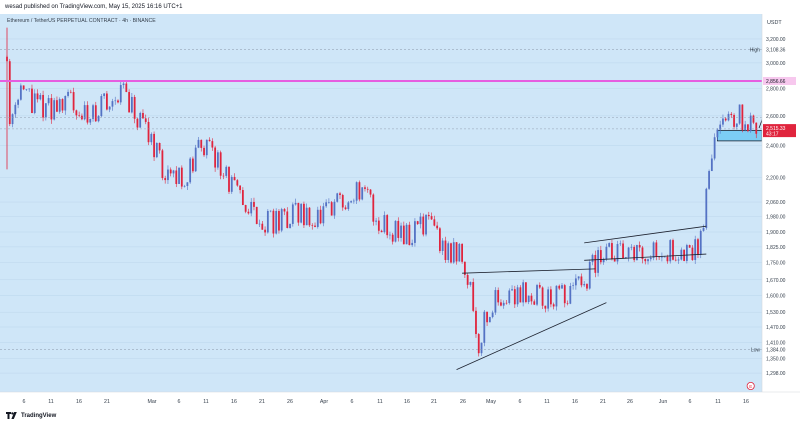 This screenshot has width=800, height=425. Describe the element at coordinates (776, 82) in the screenshot. I see `target-value: 2,856.66` at that location.